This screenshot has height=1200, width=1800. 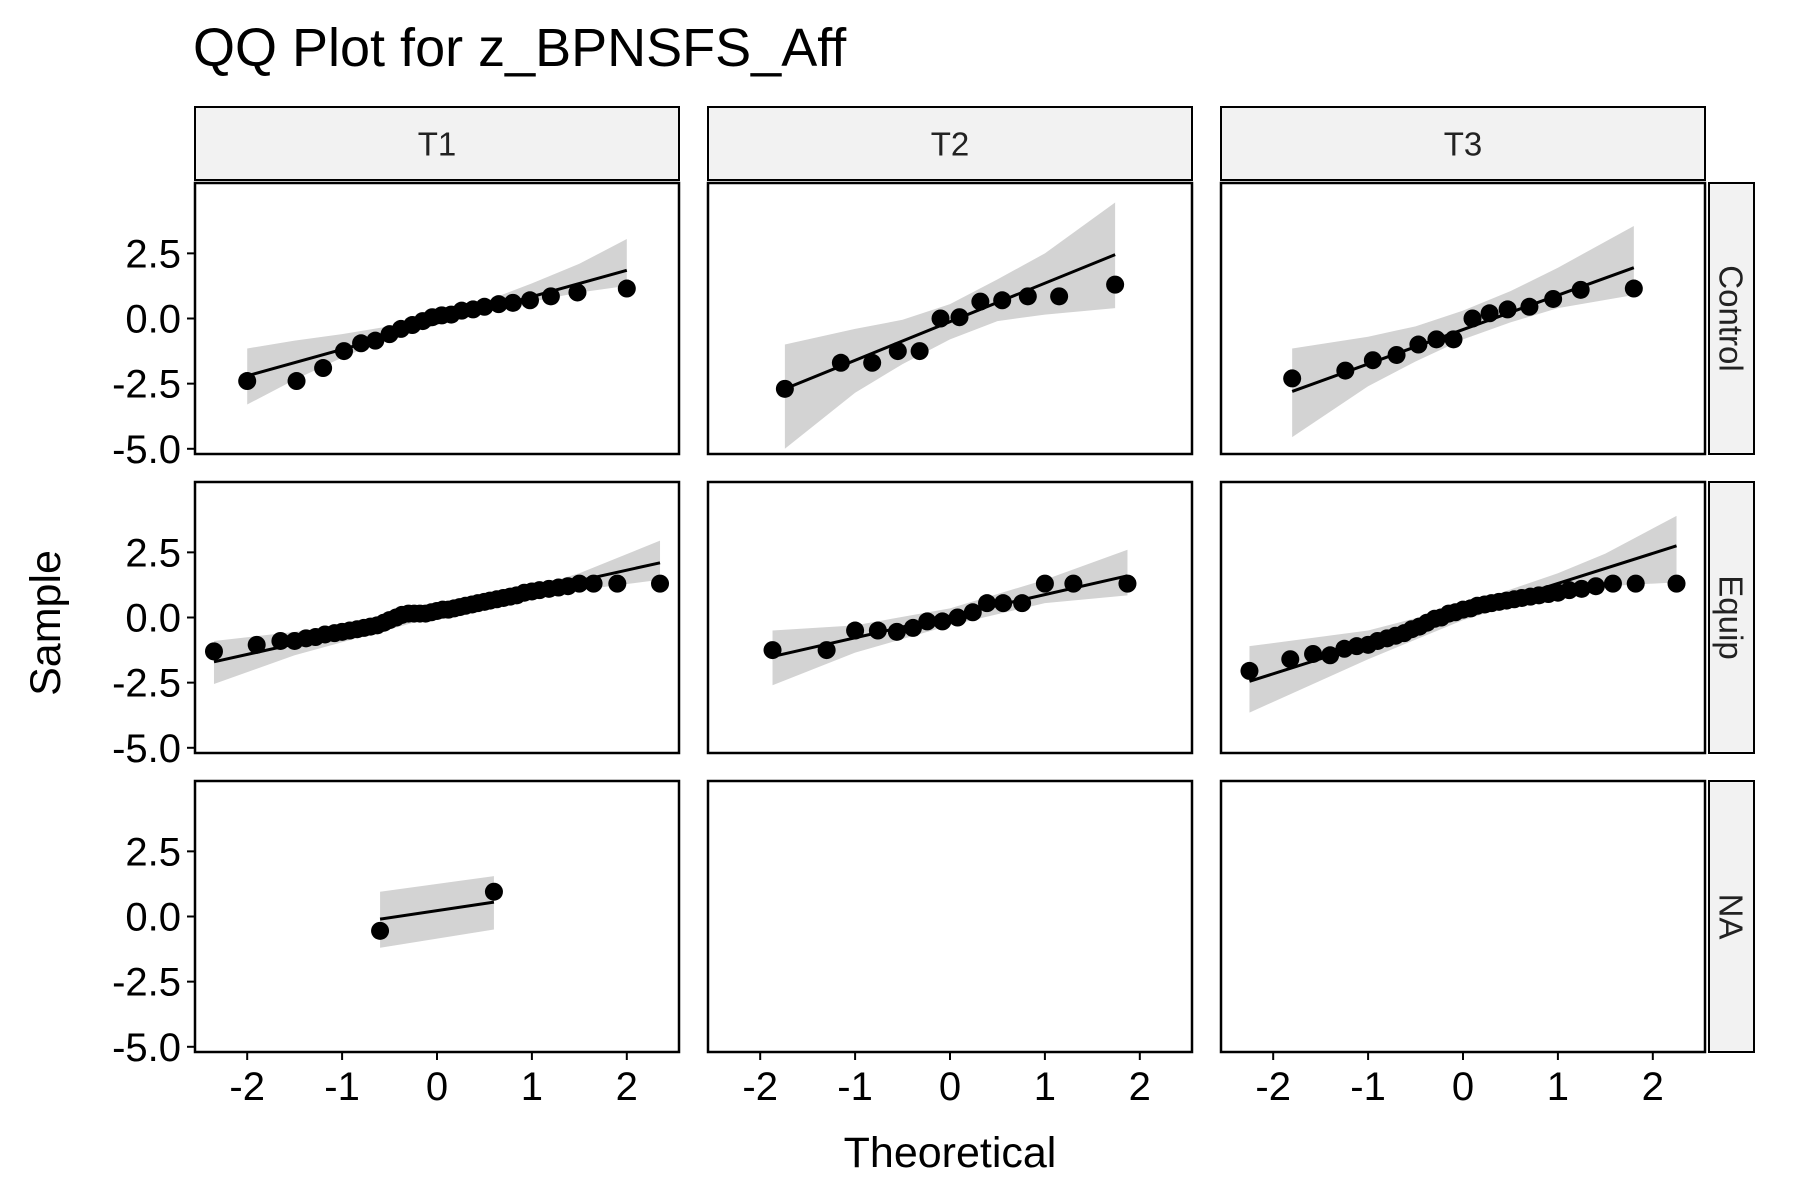 I want to click on facet-panel-t3-na, so click(x=1463, y=916).